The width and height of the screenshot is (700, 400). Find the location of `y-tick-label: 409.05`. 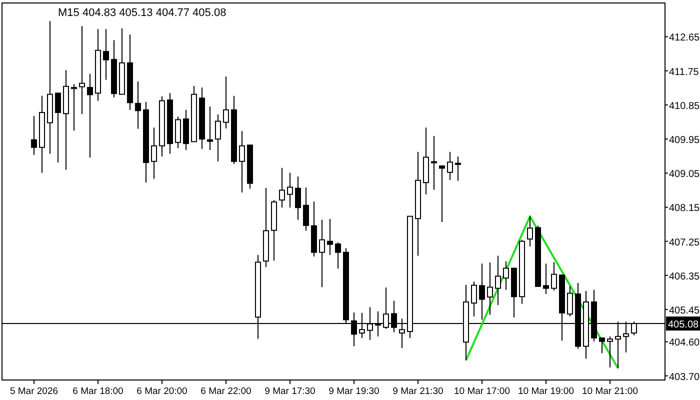

y-tick-label: 409.05 is located at coordinates (684, 174).